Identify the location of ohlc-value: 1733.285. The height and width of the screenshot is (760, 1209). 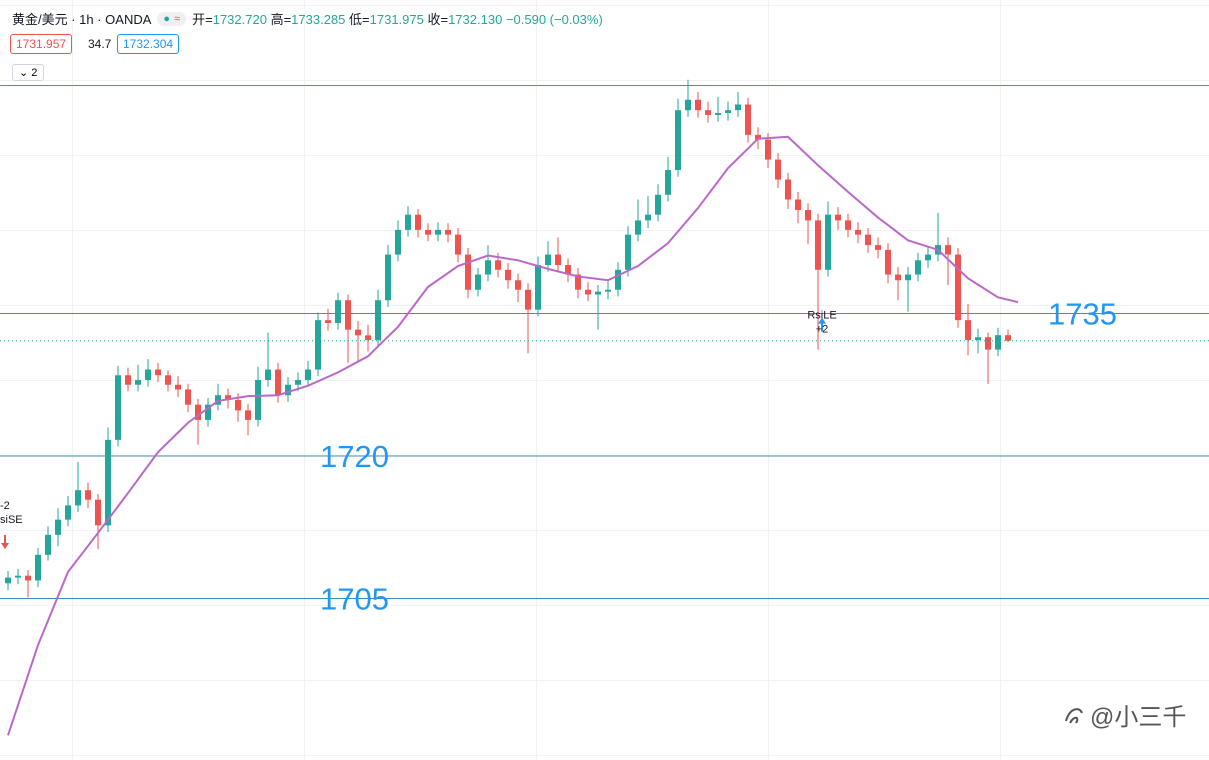
(318, 19).